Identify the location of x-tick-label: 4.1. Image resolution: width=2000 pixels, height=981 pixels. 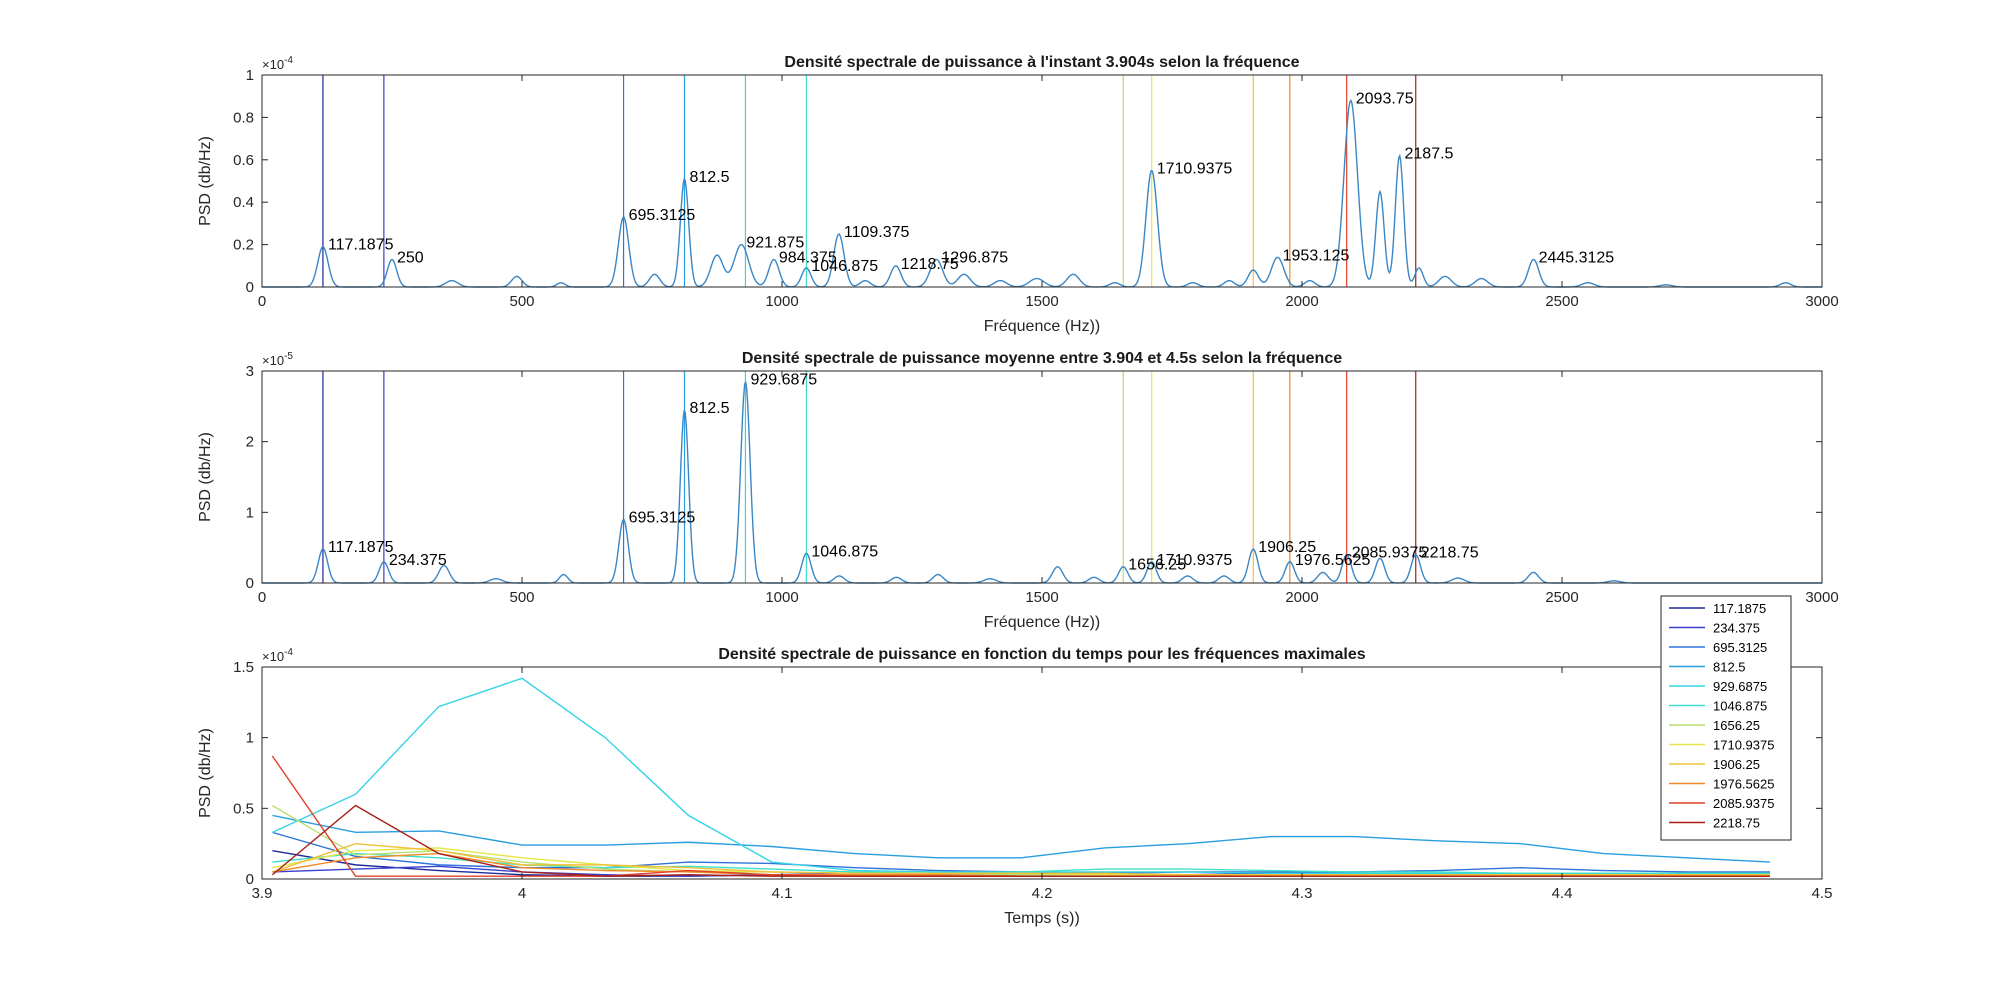
(782, 893).